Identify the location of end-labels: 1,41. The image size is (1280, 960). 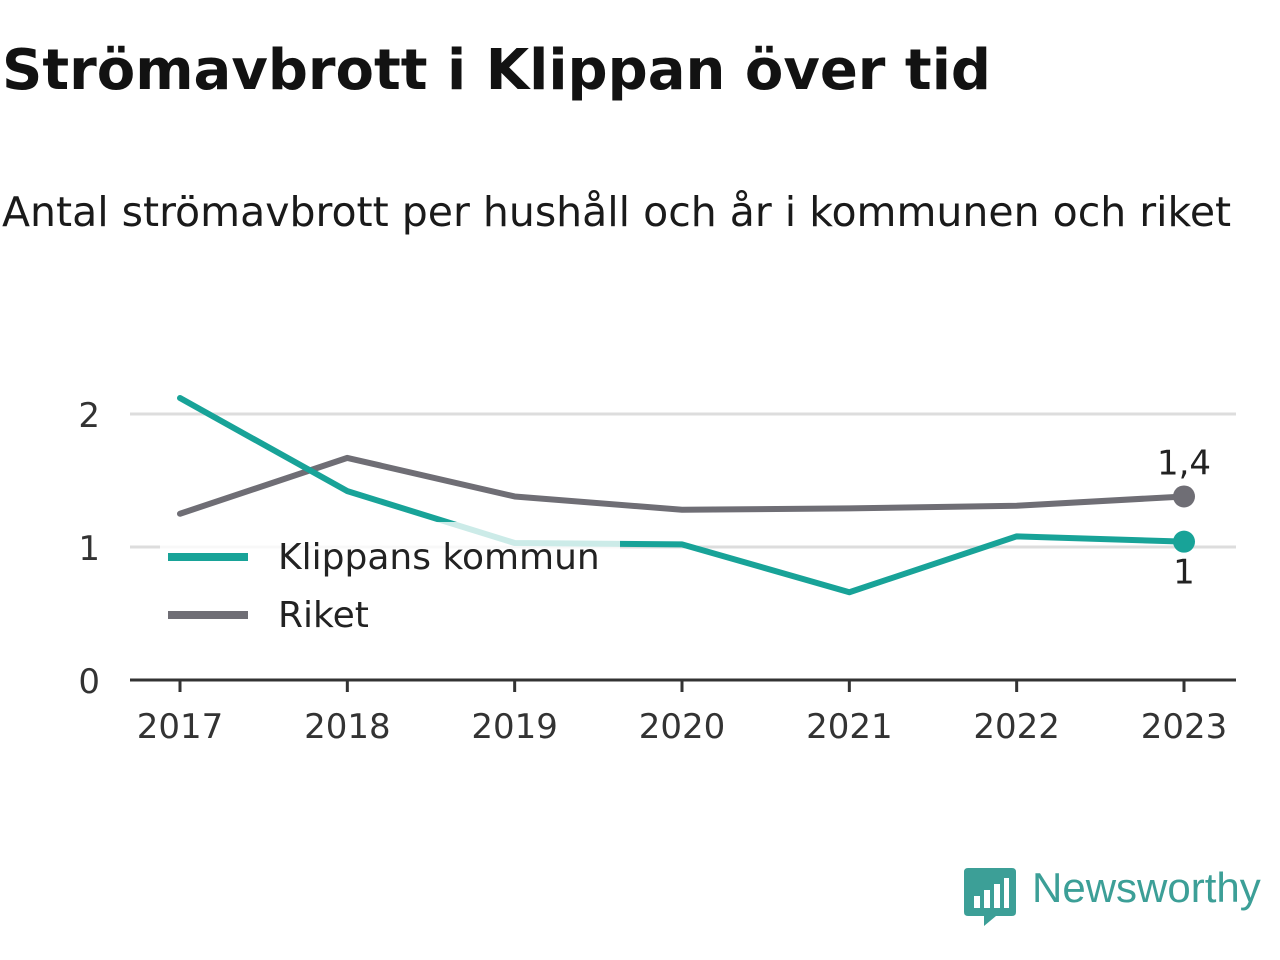
(1184, 517).